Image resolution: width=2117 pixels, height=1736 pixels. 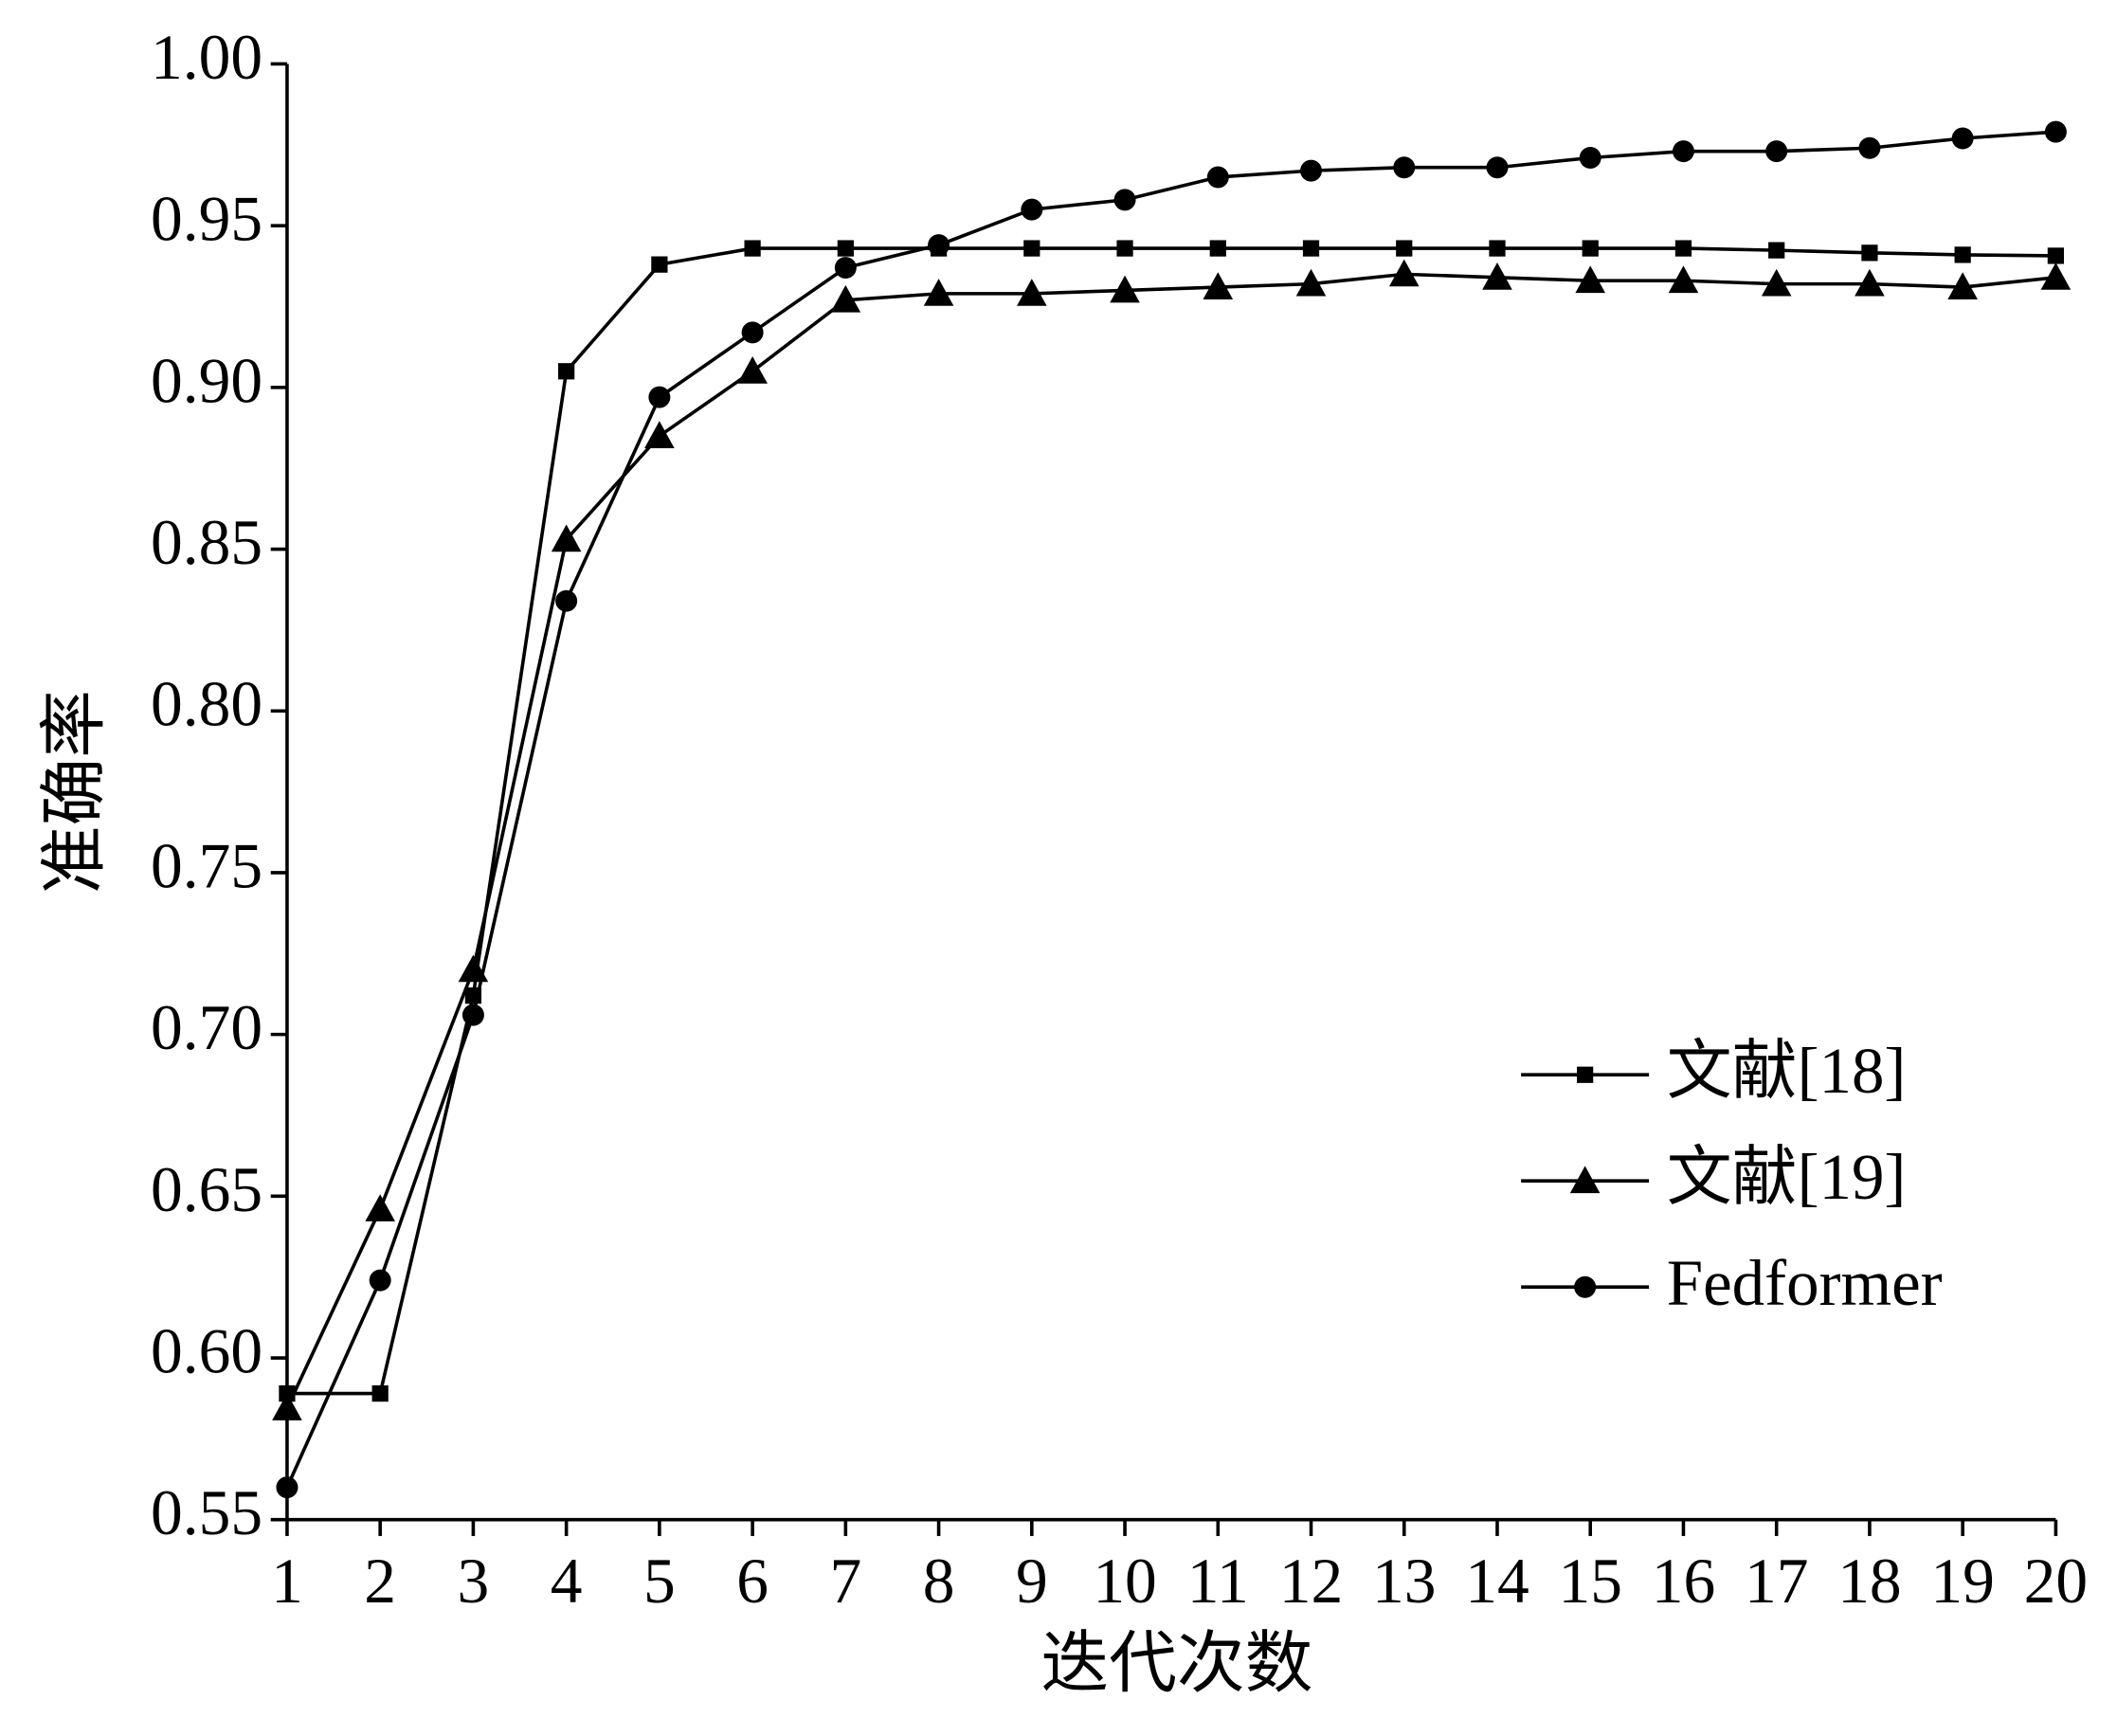 I want to click on x-tick-label: 2, so click(x=380, y=1581).